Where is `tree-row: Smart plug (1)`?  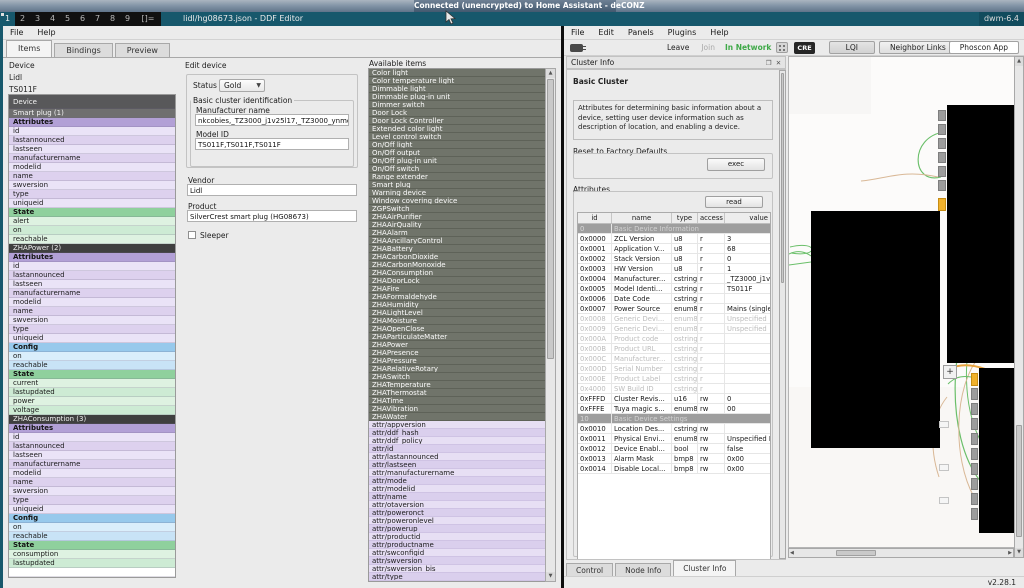 tree-row: Smart plug (1) is located at coordinates (92, 113).